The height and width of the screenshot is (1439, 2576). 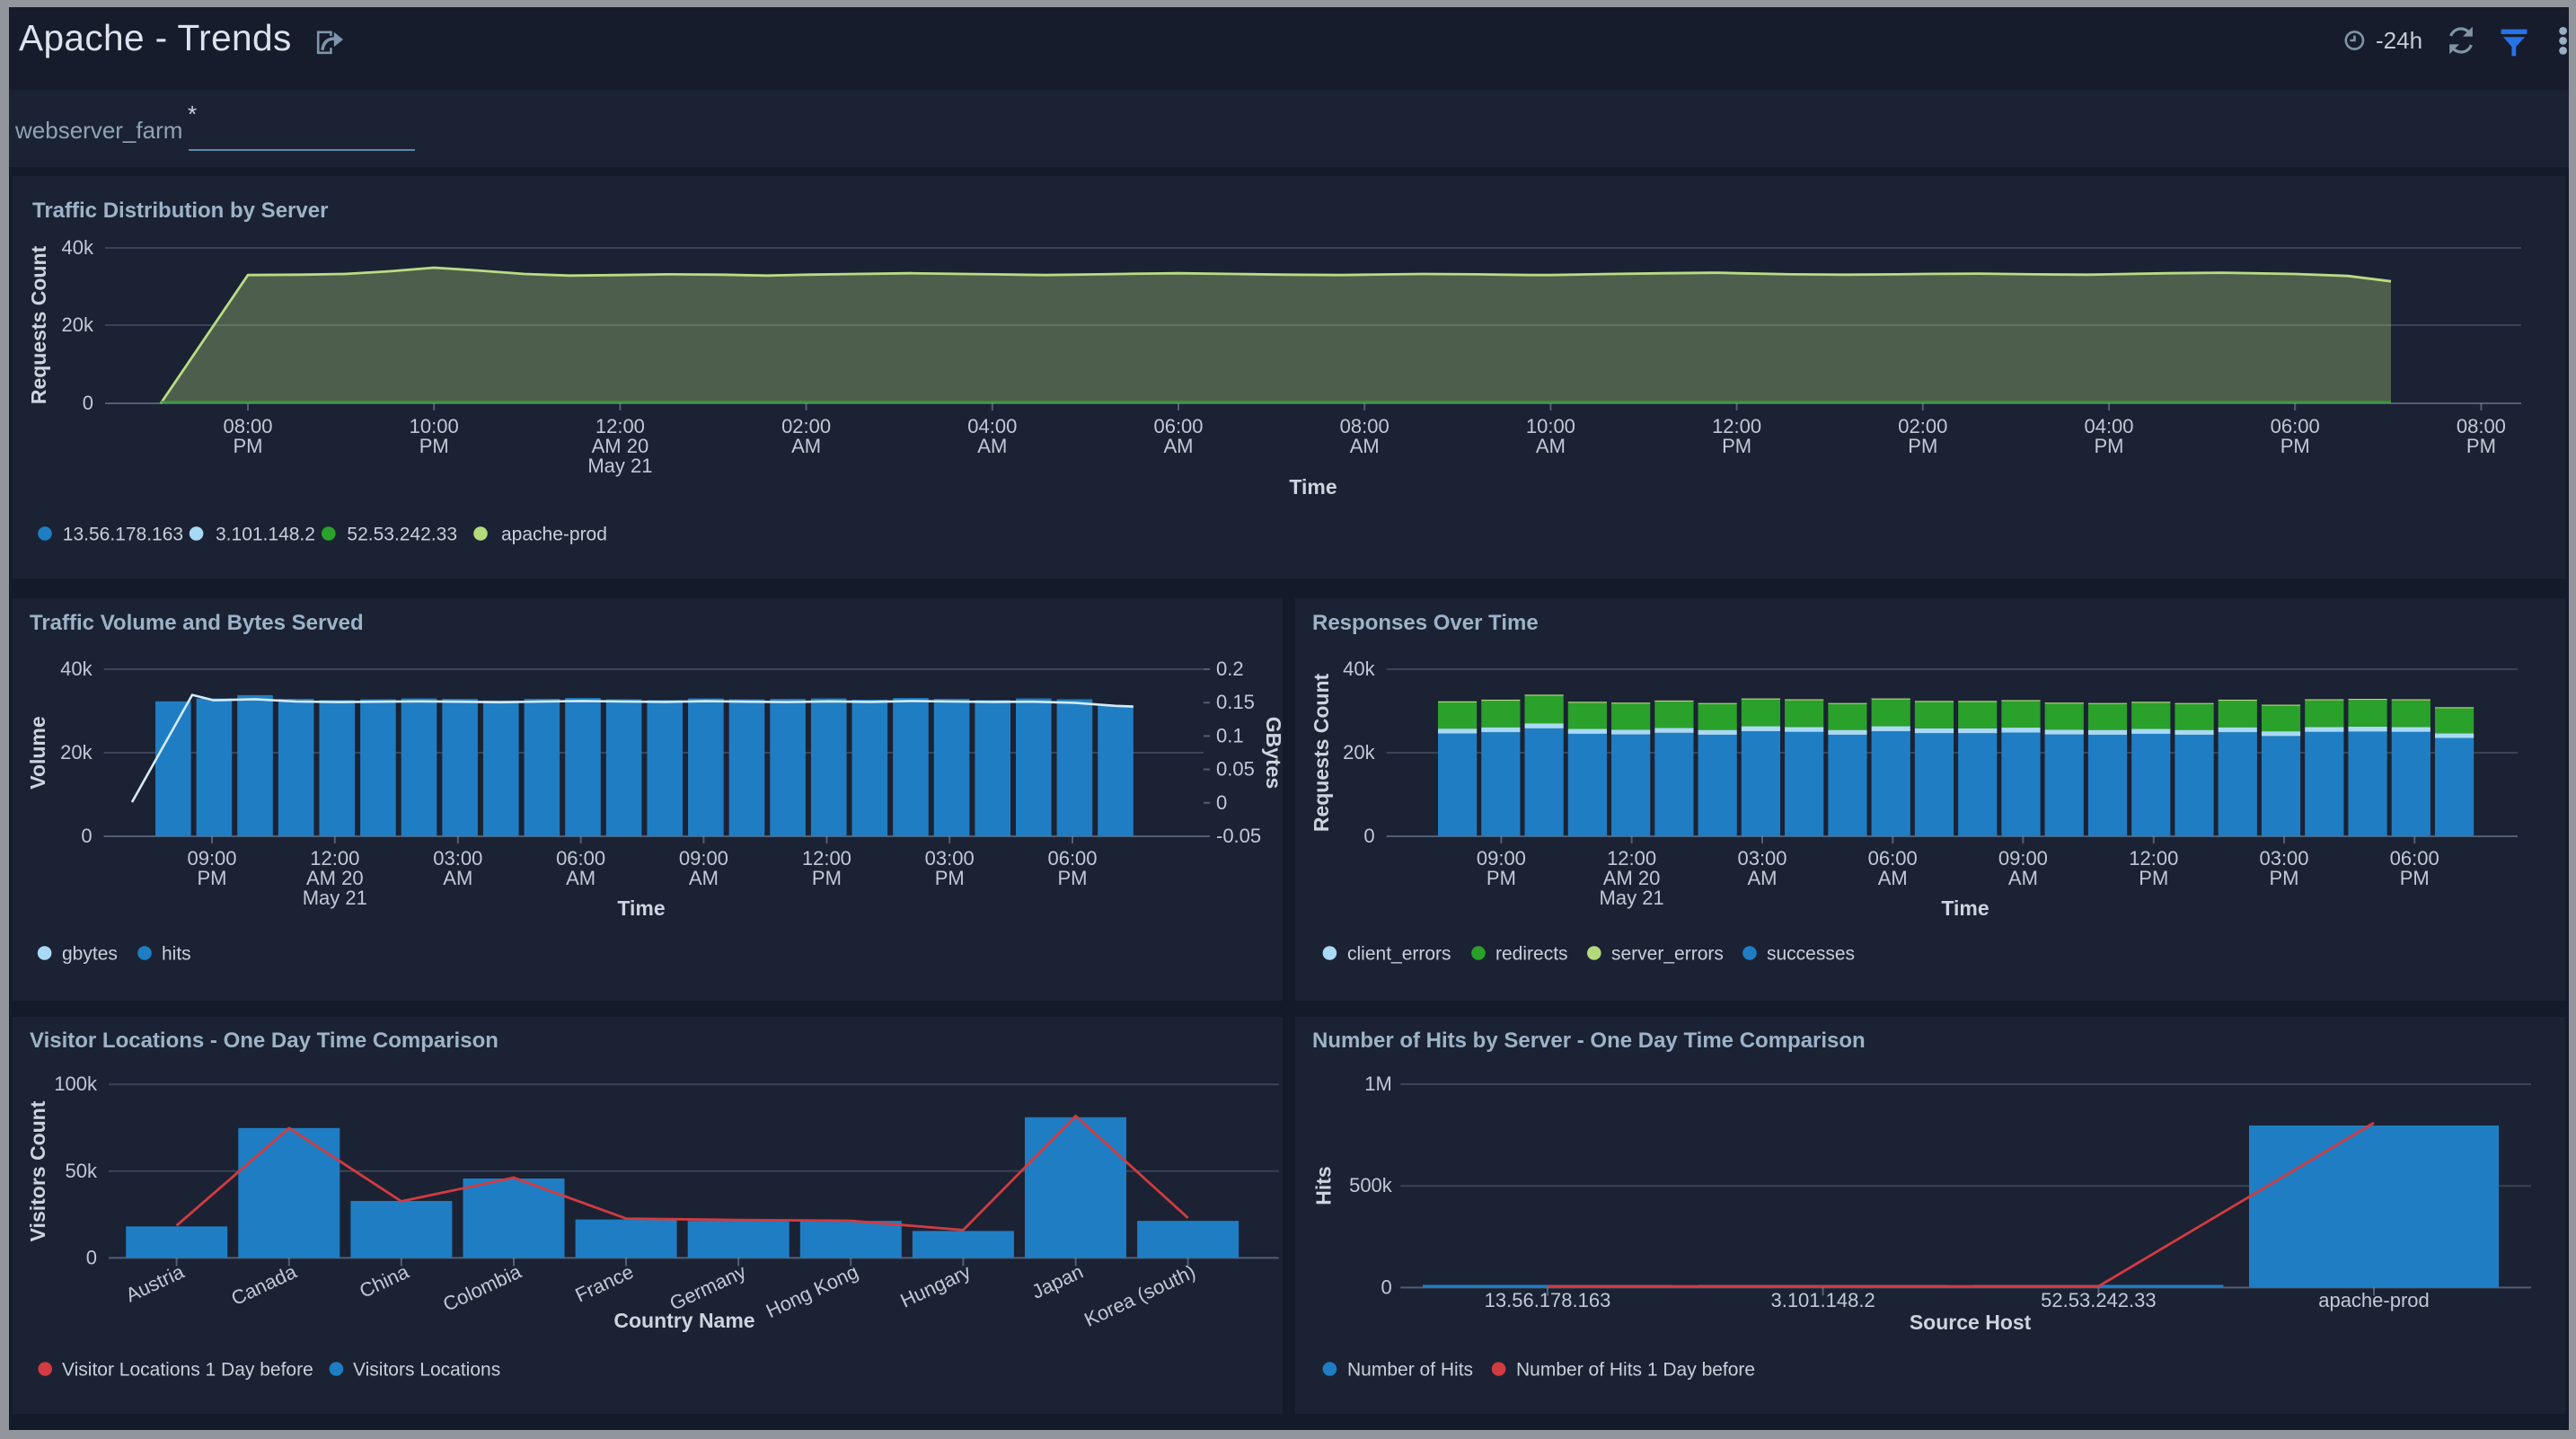 I want to click on svg-text: 500k, so click(x=1370, y=1184).